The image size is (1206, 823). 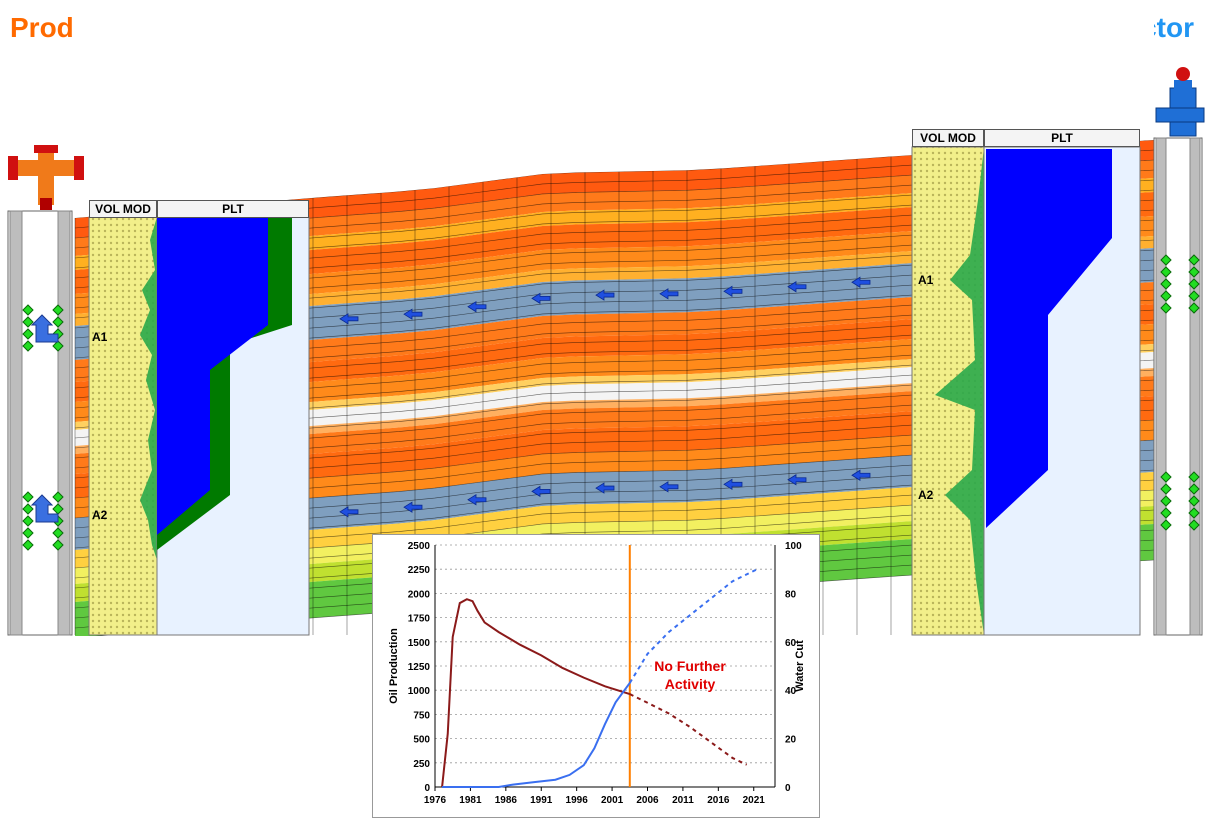 I want to click on producer-vol-mod-header: VOL MOD, so click(x=123, y=209).